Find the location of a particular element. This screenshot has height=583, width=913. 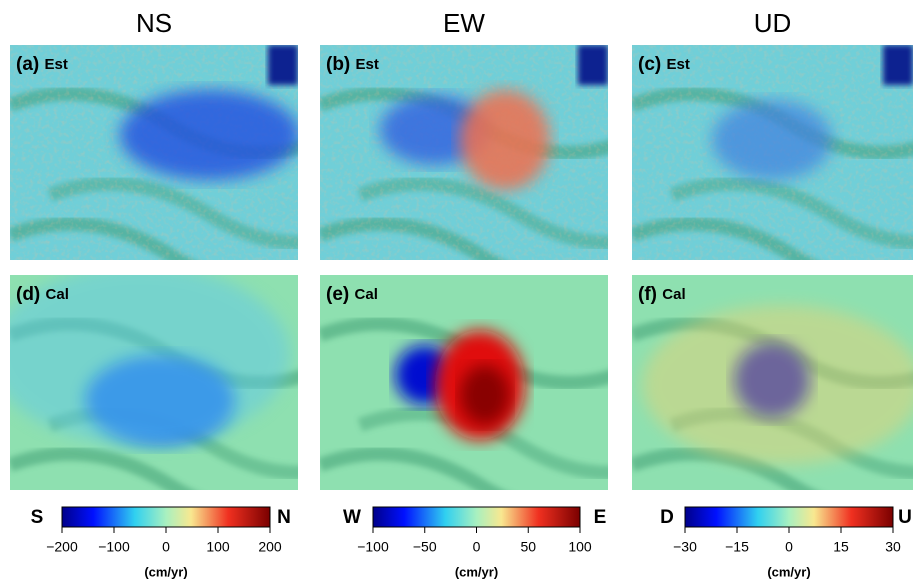

panel: (d) Cal is located at coordinates (154, 382).